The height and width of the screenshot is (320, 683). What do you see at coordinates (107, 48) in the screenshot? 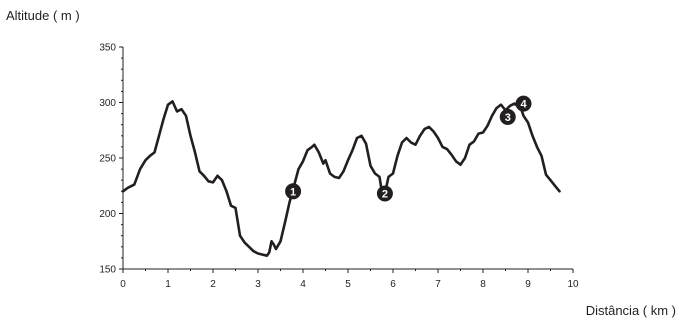
I see `y-tick-label: 350` at bounding box center [107, 48].